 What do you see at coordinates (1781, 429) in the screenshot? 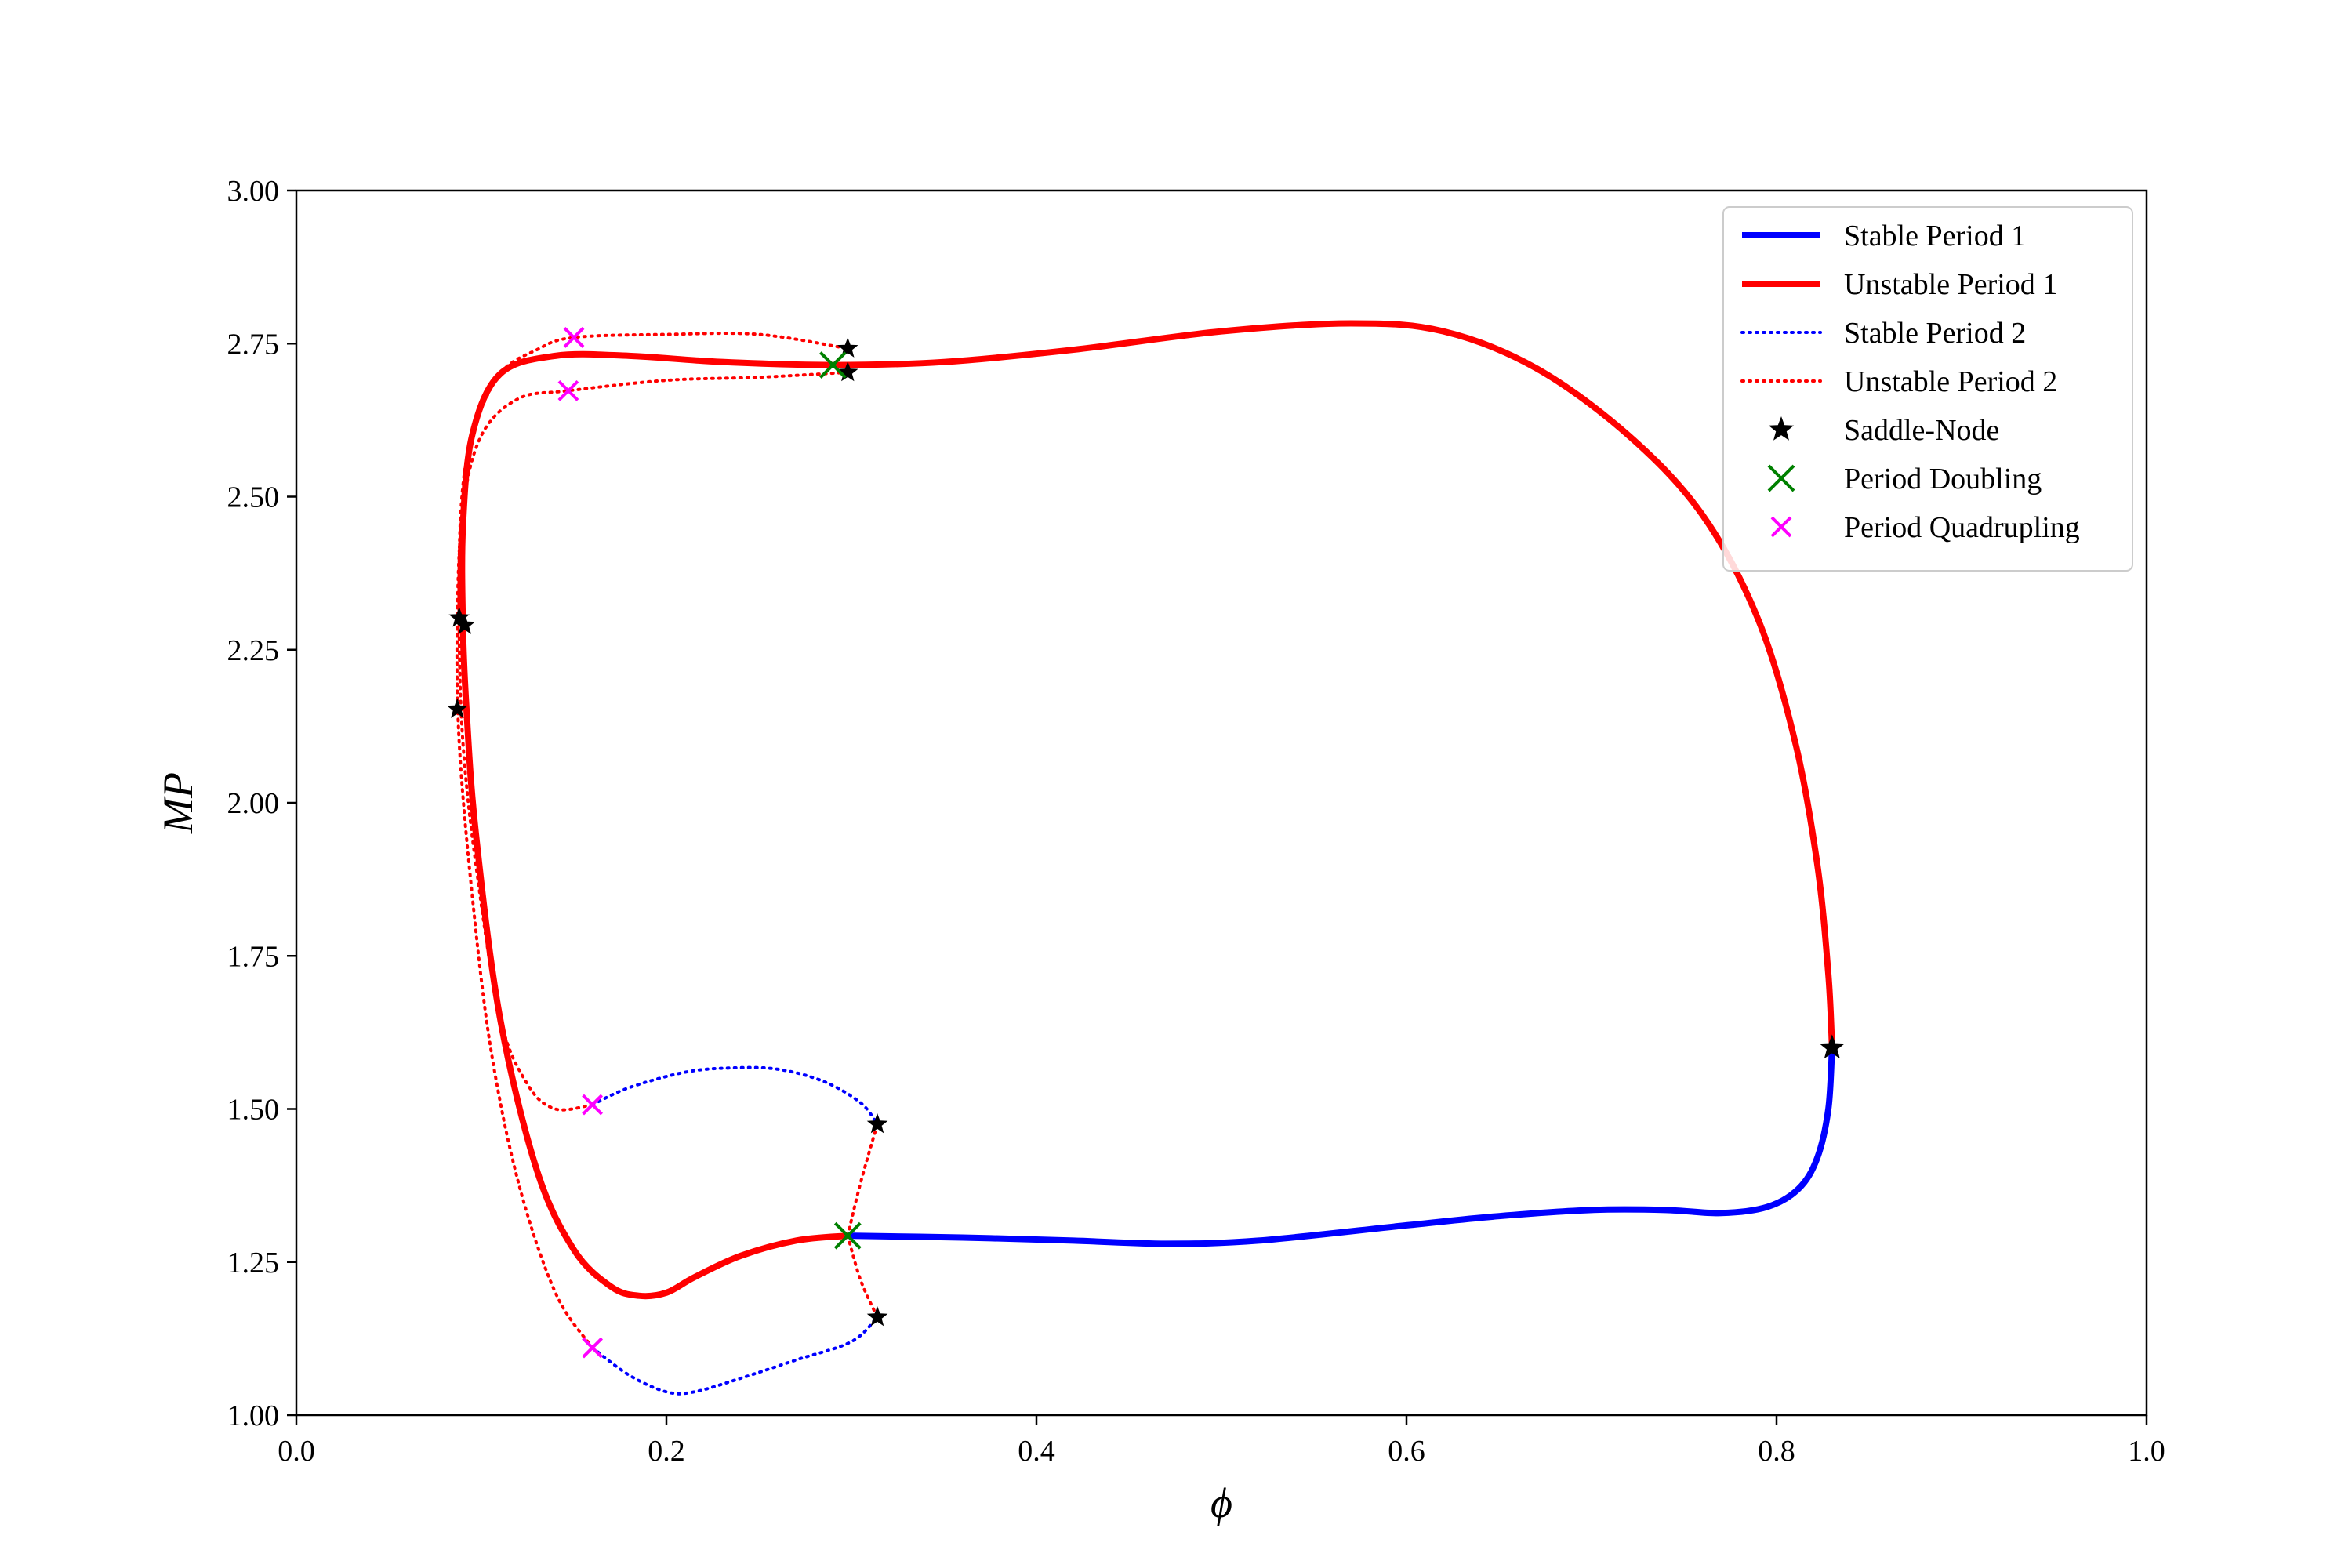
I see `legend-swatch-saddle-node` at bounding box center [1781, 429].